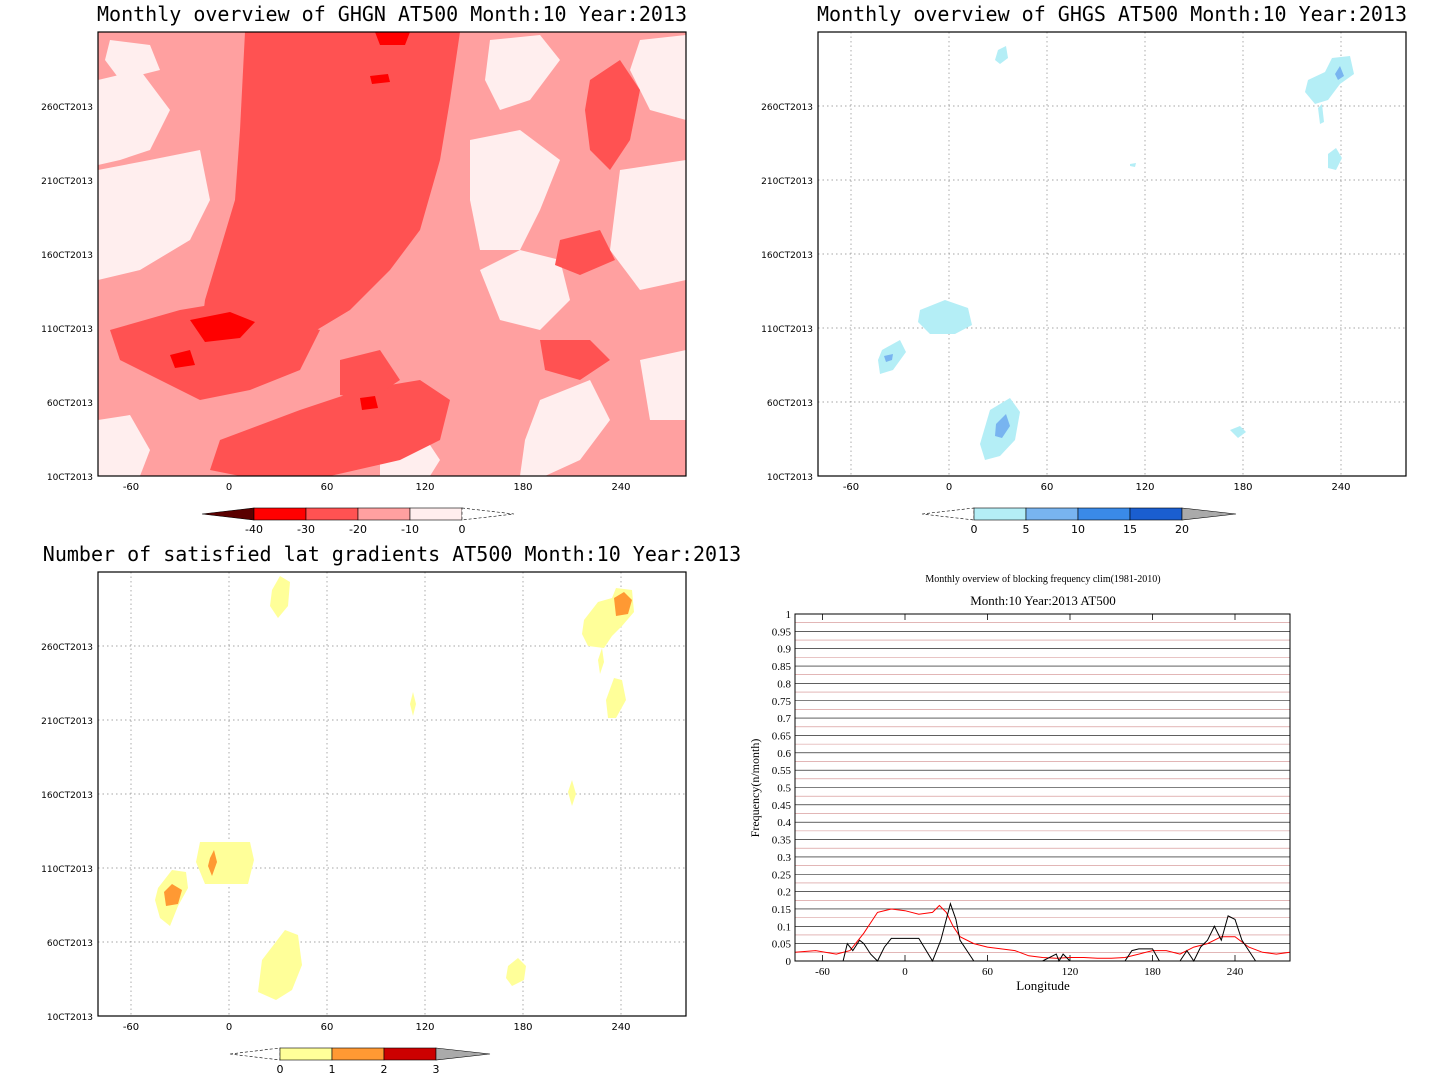 The image size is (1440, 1080). I want to click on ghgs-colorbar-high-triangle, so click(1209, 514).